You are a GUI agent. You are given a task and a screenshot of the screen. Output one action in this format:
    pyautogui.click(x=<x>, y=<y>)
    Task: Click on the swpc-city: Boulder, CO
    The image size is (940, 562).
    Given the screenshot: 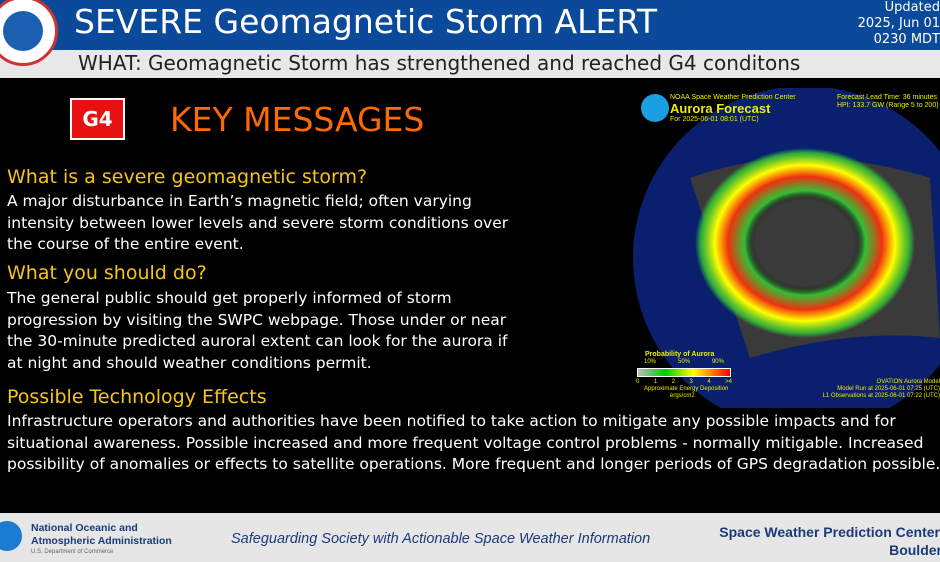 What is the action you would take?
    pyautogui.click(x=914, y=550)
    